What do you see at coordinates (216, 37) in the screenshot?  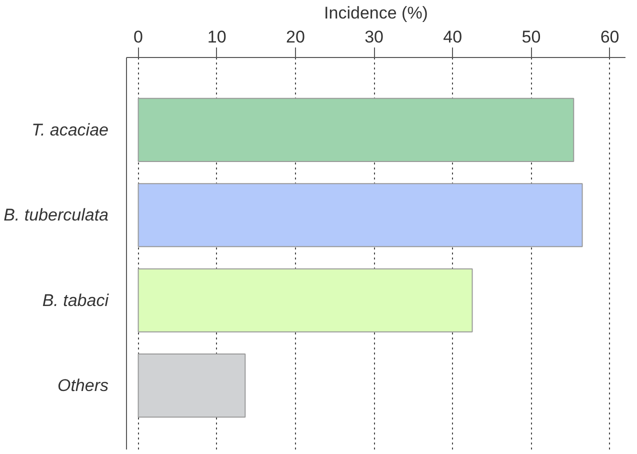 I see `x-tick-label: 10` at bounding box center [216, 37].